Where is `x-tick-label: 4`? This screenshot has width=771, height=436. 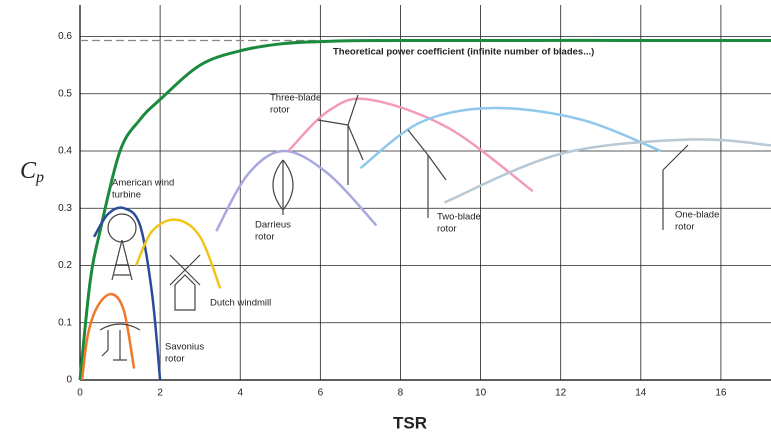 x-tick-label: 4 is located at coordinates (240, 393).